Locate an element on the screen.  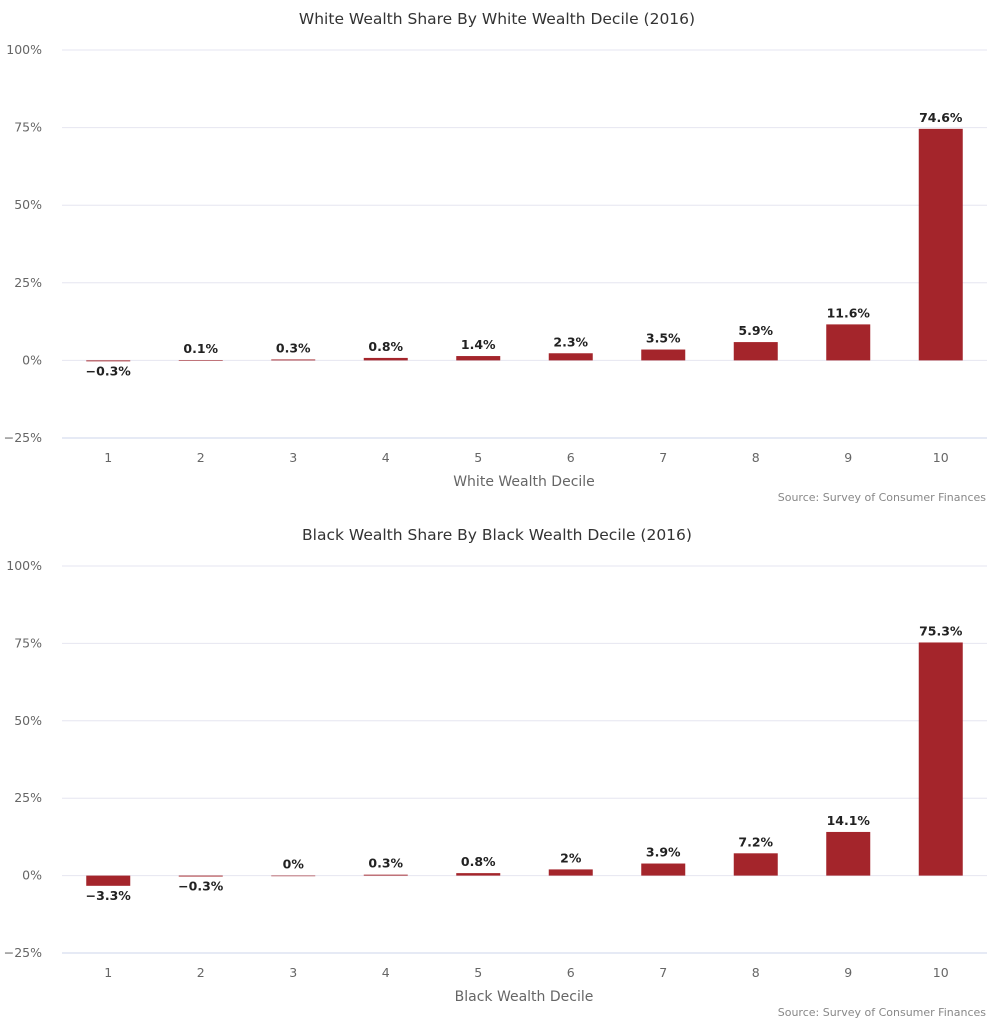
black-y-tick-label: 25% is located at coordinates (28, 797).